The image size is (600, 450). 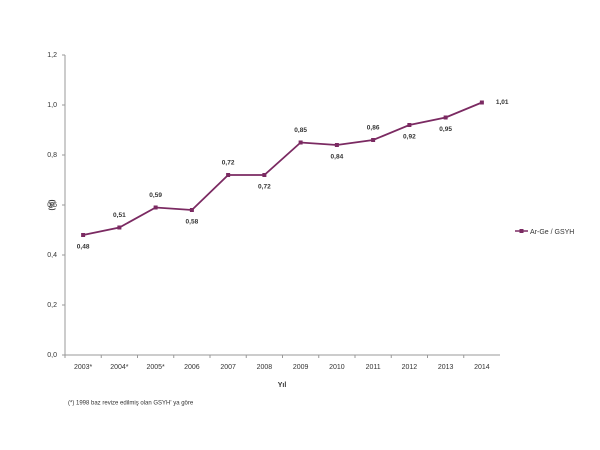 What do you see at coordinates (301, 367) in the screenshot?
I see `x-tick-label: 2009` at bounding box center [301, 367].